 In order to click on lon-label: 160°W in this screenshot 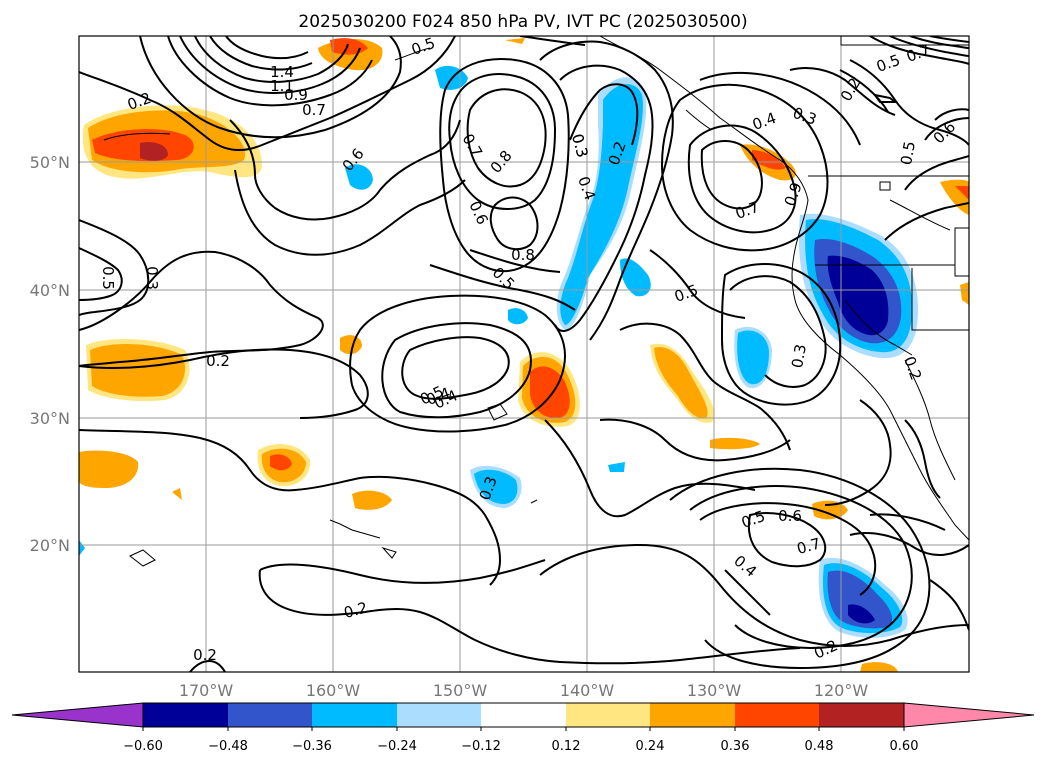, I will do `click(333, 690)`.